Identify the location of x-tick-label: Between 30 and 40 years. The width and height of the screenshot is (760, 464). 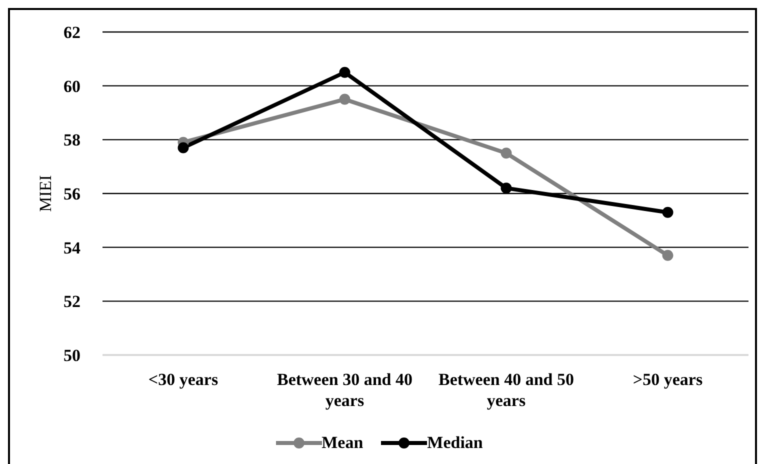
(344, 390).